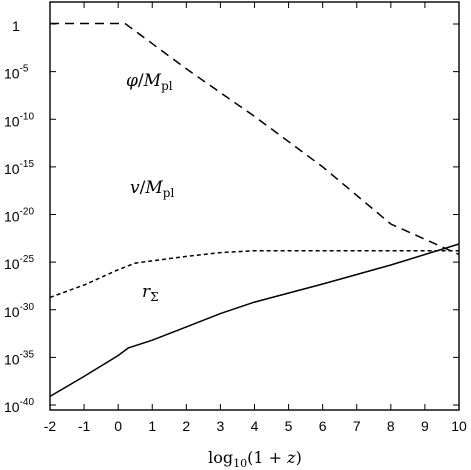 This screenshot has height=470, width=471. I want to click on v-curve, so click(254, 274).